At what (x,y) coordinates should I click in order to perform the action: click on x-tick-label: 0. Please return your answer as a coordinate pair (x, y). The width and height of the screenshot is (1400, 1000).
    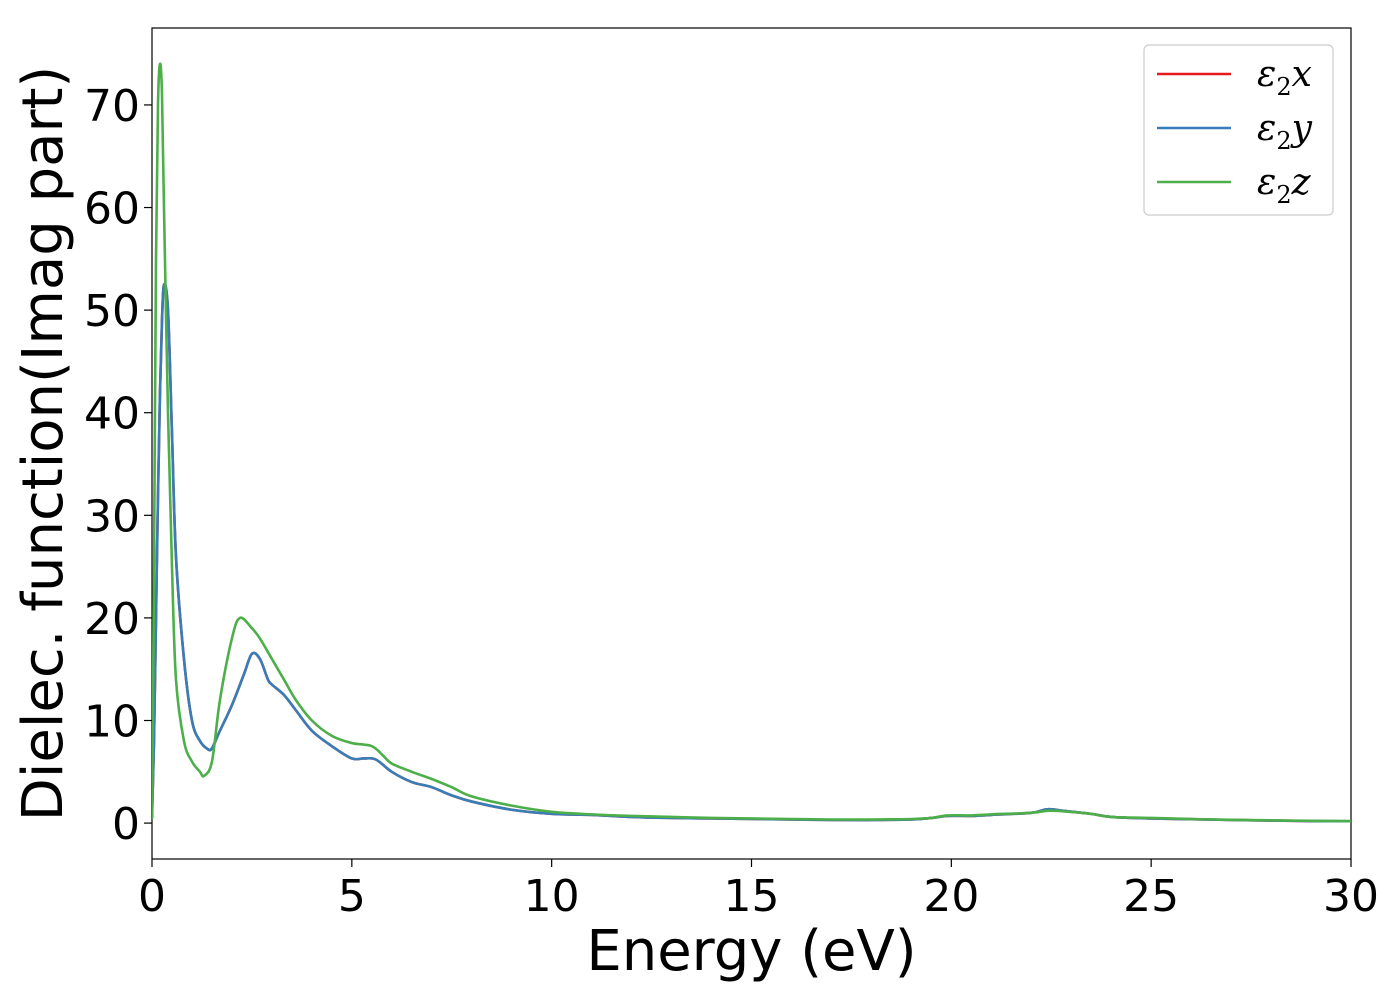
    Looking at the image, I should click on (152, 896).